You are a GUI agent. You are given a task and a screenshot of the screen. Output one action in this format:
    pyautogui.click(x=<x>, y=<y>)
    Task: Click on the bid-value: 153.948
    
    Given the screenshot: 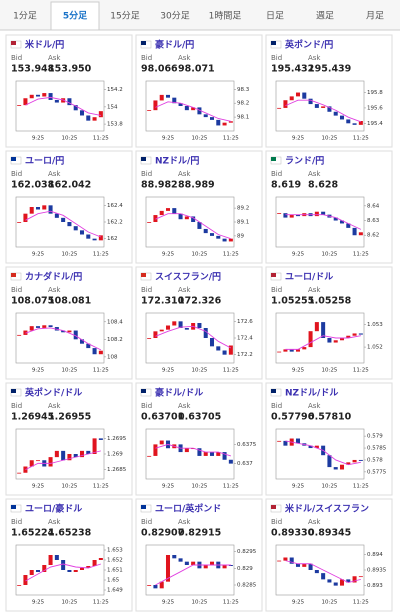 What is the action you would take?
    pyautogui.click(x=33, y=69)
    